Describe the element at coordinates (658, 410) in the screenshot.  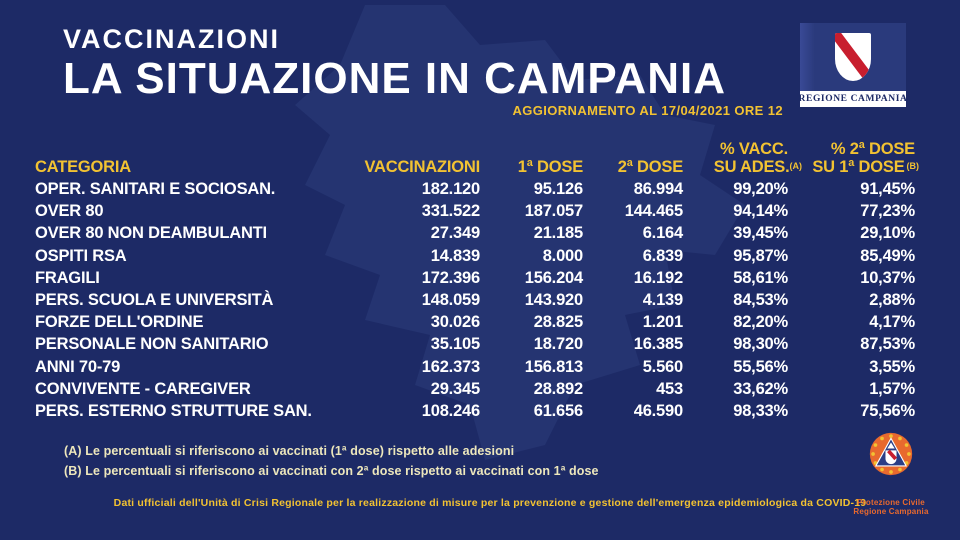
I see `cell-dose2: 46.590` at that location.